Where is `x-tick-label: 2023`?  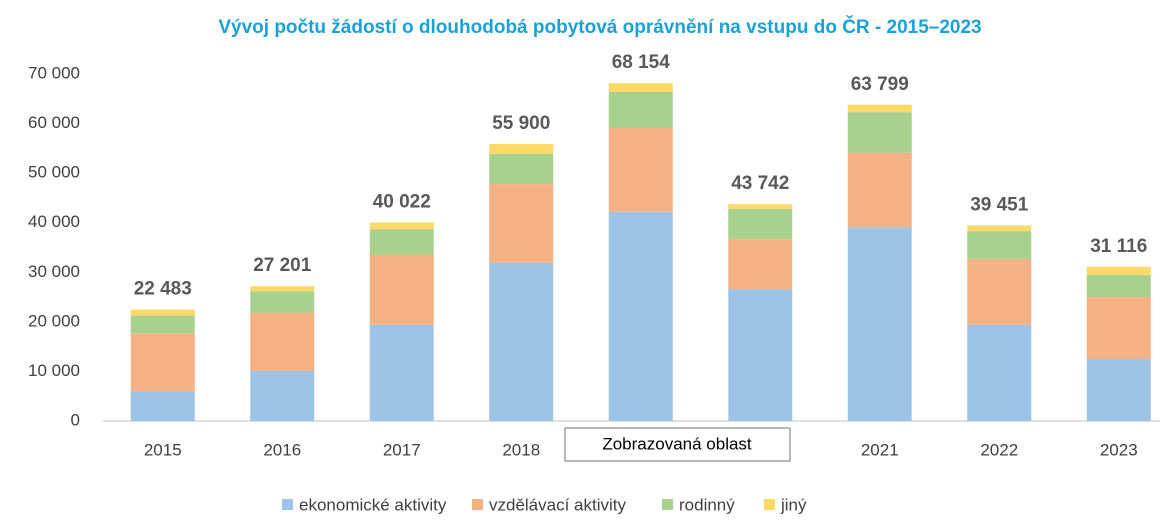 x-tick-label: 2023 is located at coordinates (1119, 449).